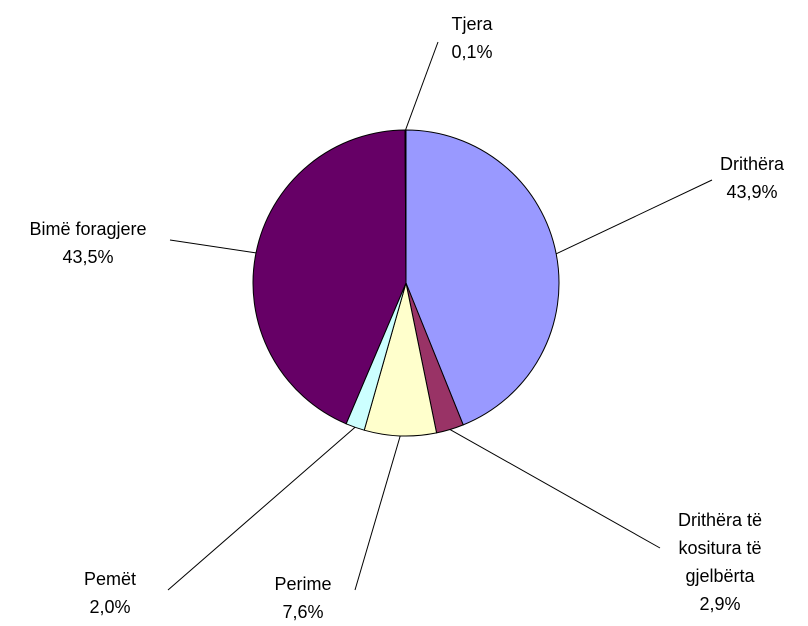  Describe the element at coordinates (303, 612) in the screenshot. I see `value-label: 7,6%` at that location.